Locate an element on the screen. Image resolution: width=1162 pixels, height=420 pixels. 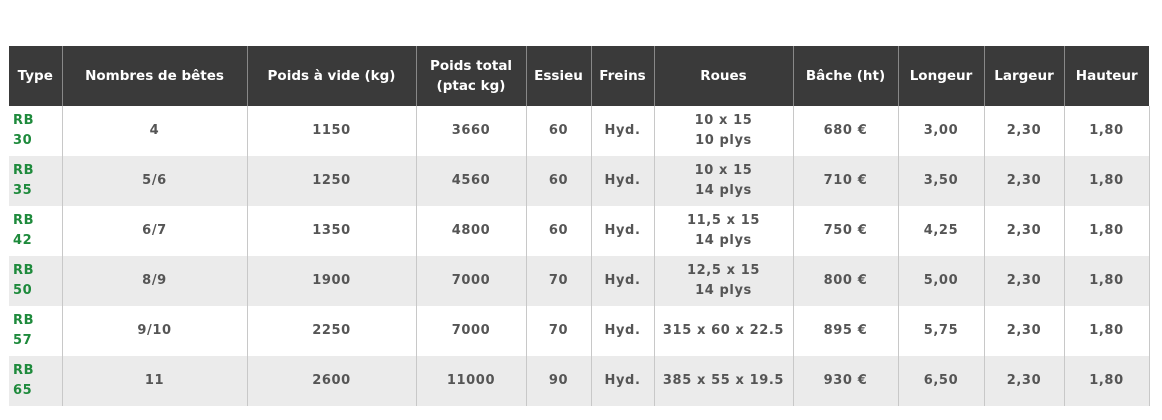
cell-empty-weight: 2250 is located at coordinates (331, 331).